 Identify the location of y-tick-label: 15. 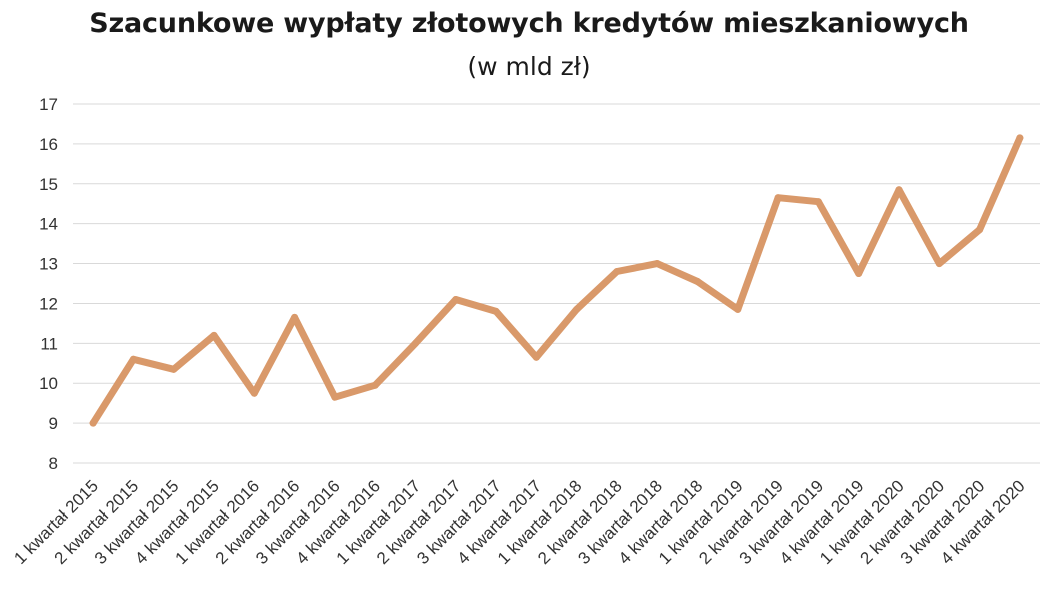
(48, 184).